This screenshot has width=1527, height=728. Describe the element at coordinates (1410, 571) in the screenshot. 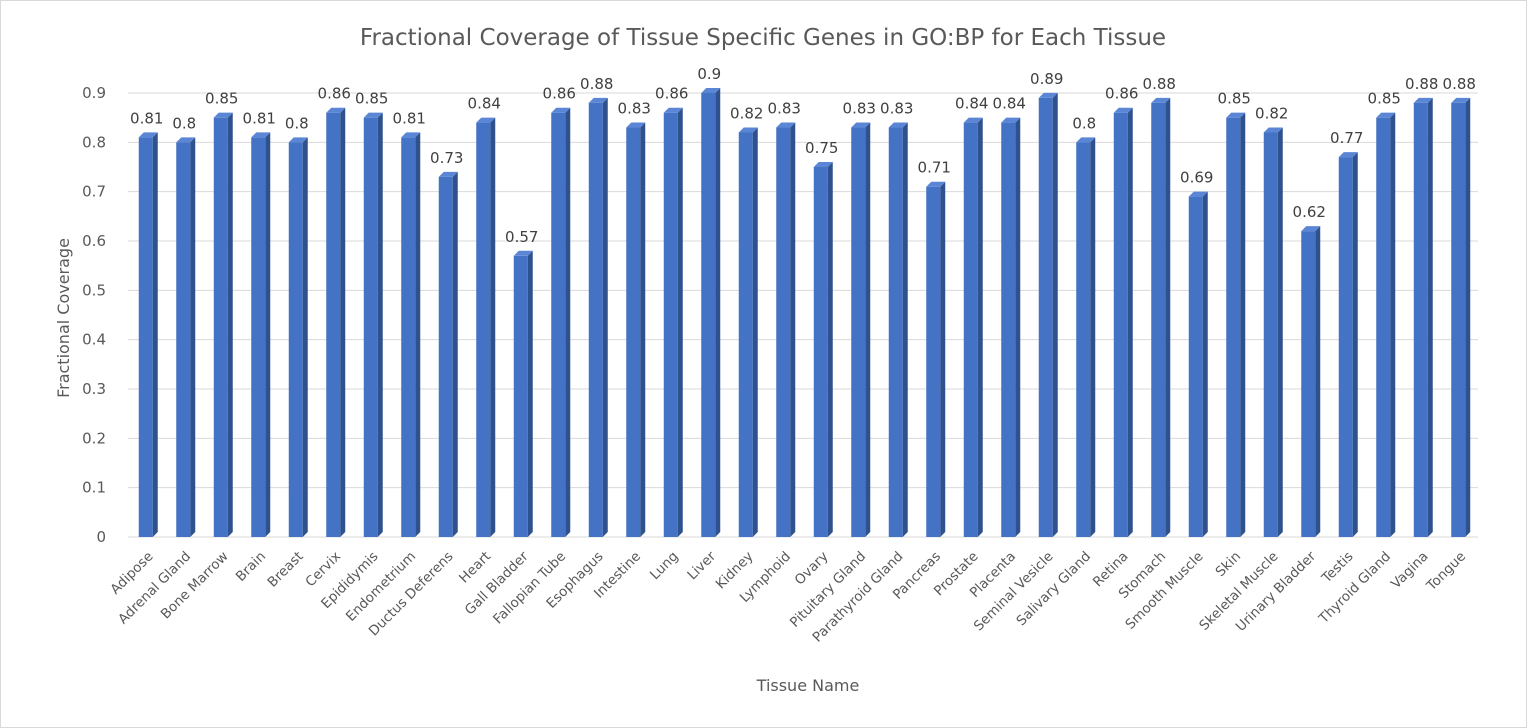

I see `category-label: Vagina` at that location.